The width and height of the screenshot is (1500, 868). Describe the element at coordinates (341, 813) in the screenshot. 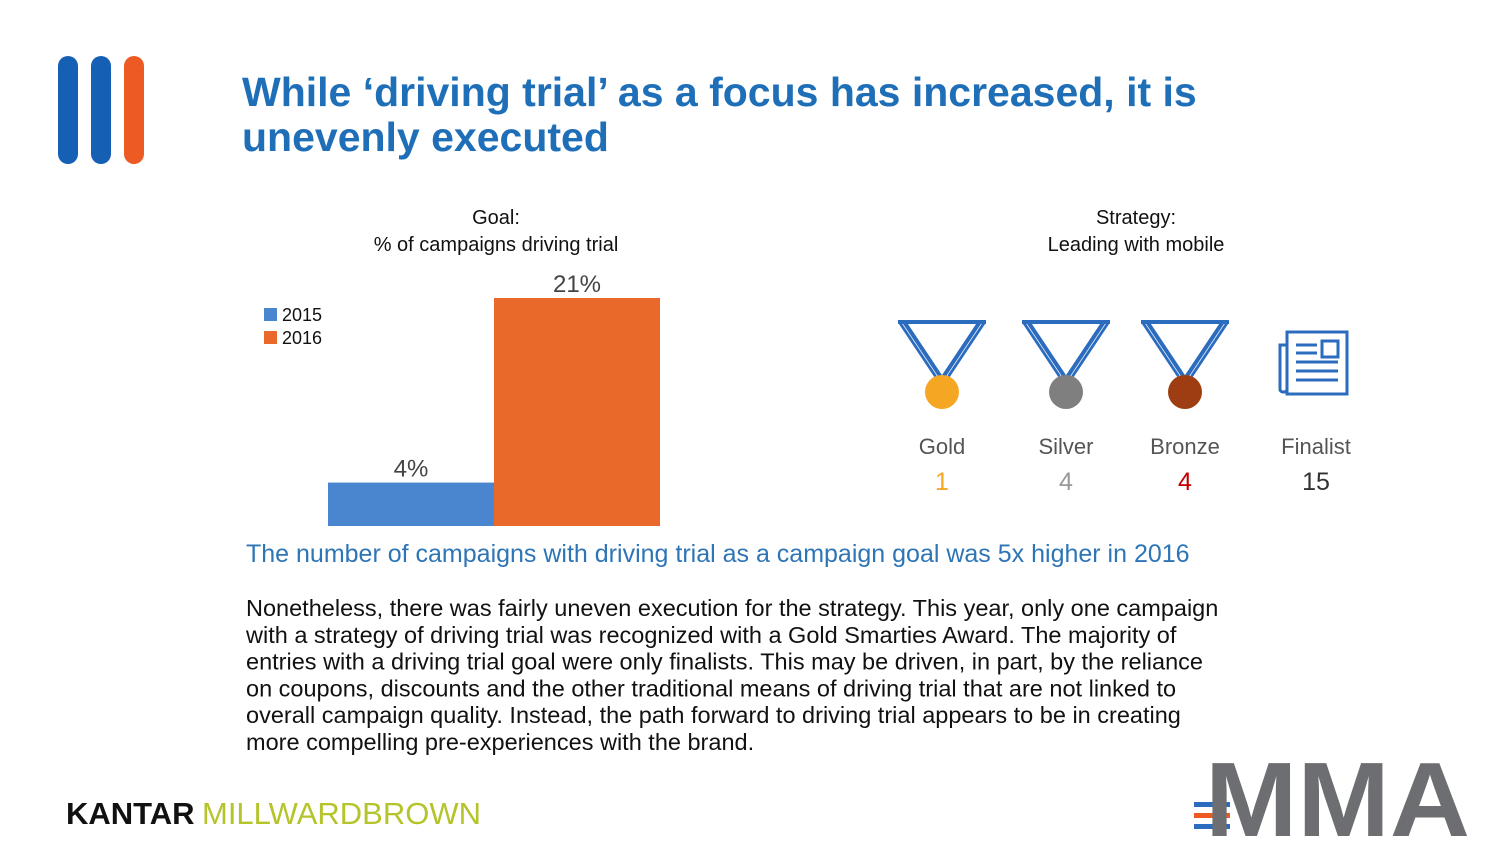

I see `millward-logo: MILLWARDBROWN` at that location.